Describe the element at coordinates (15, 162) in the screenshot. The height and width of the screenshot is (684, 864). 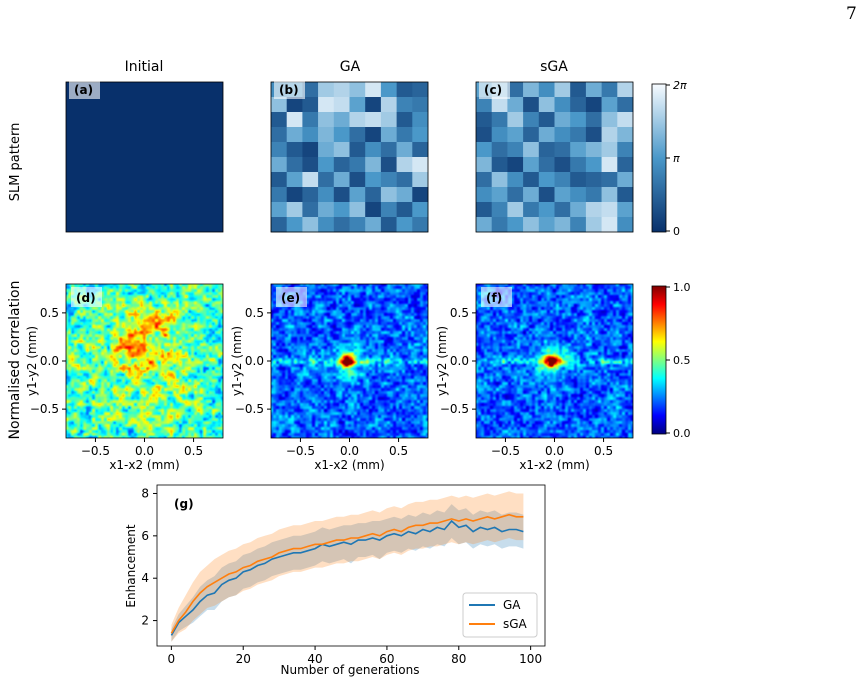
I see `row-label-slm: SLM pattern` at that location.